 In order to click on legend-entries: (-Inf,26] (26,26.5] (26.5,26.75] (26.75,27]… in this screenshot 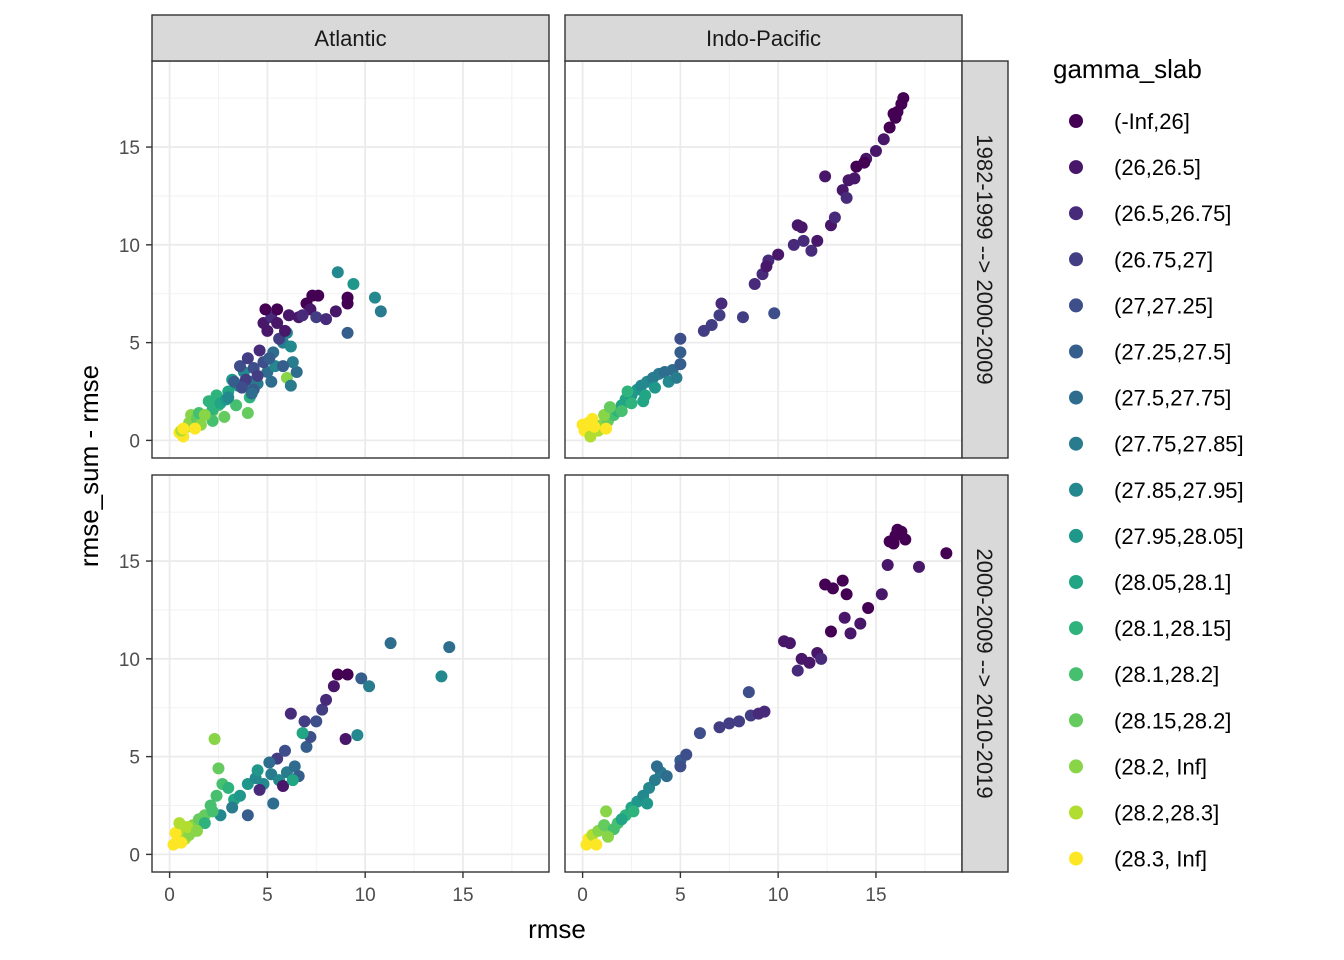, I will do `click(1156, 490)`.